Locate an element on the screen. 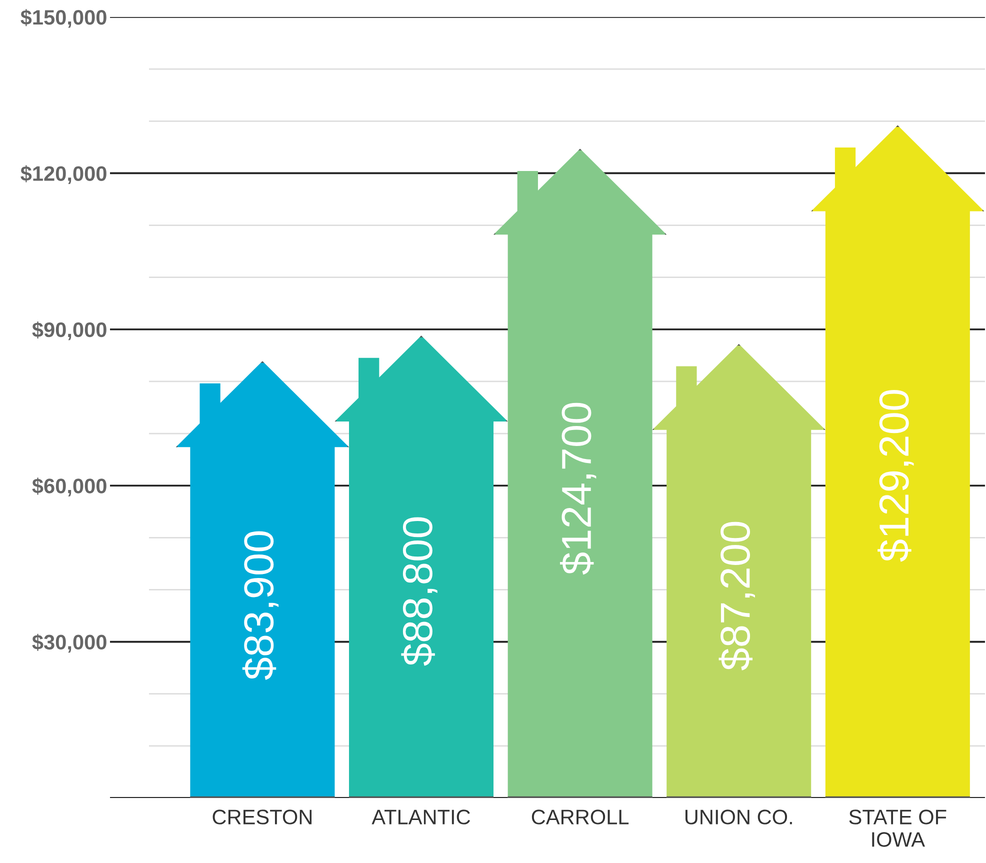  data-label: $87,200 is located at coordinates (736, 596).